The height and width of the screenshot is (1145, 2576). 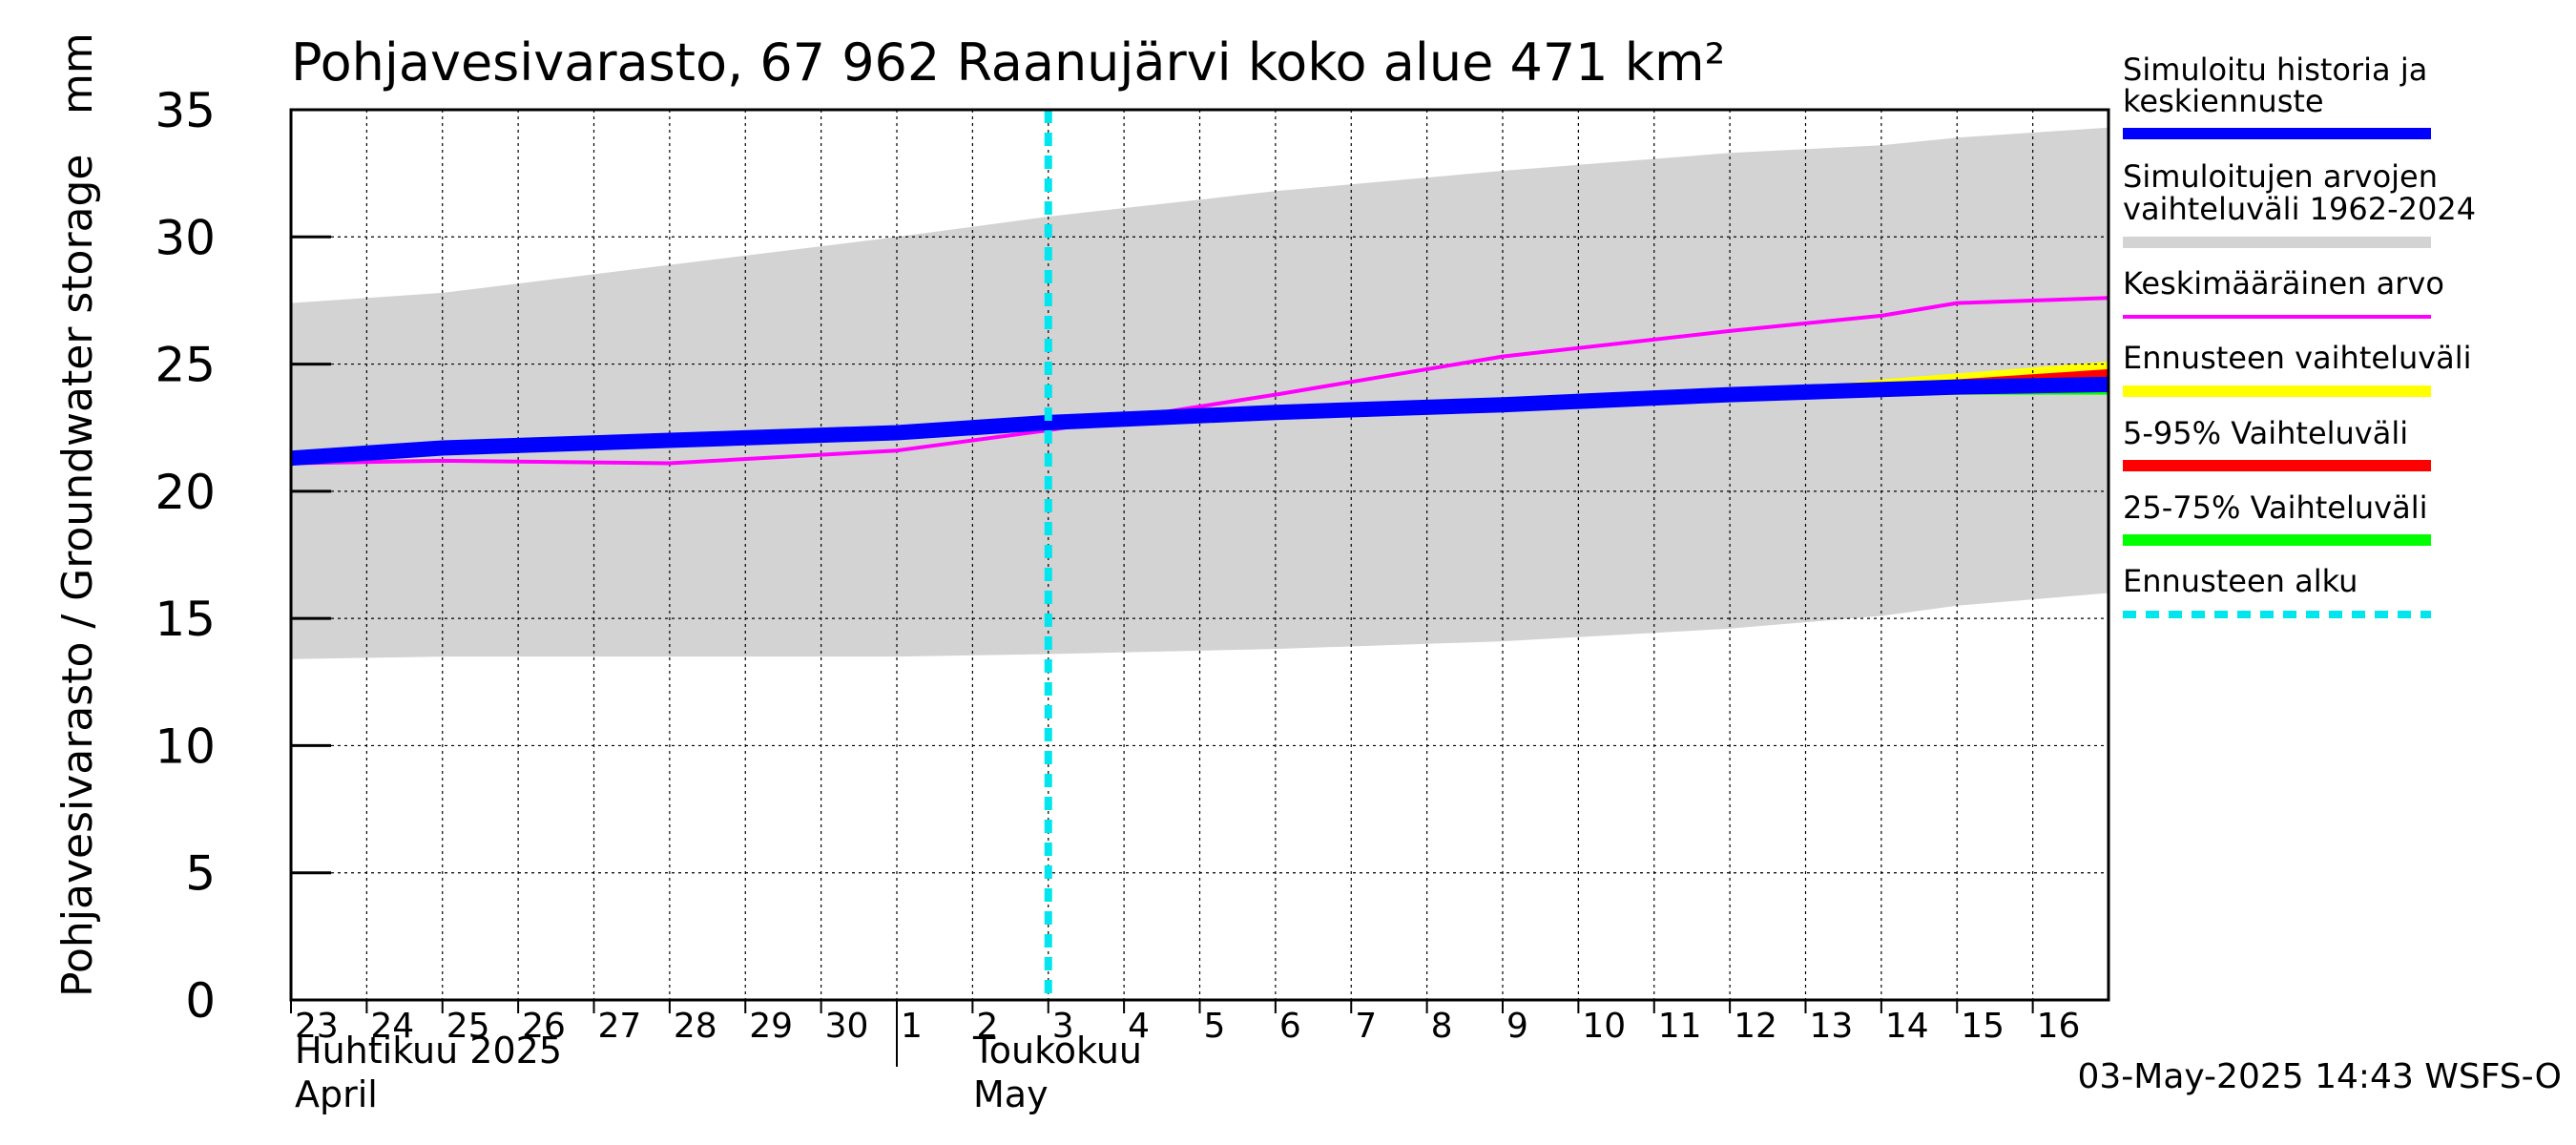 I want to click on y-tick-label: 5, so click(x=200, y=874).